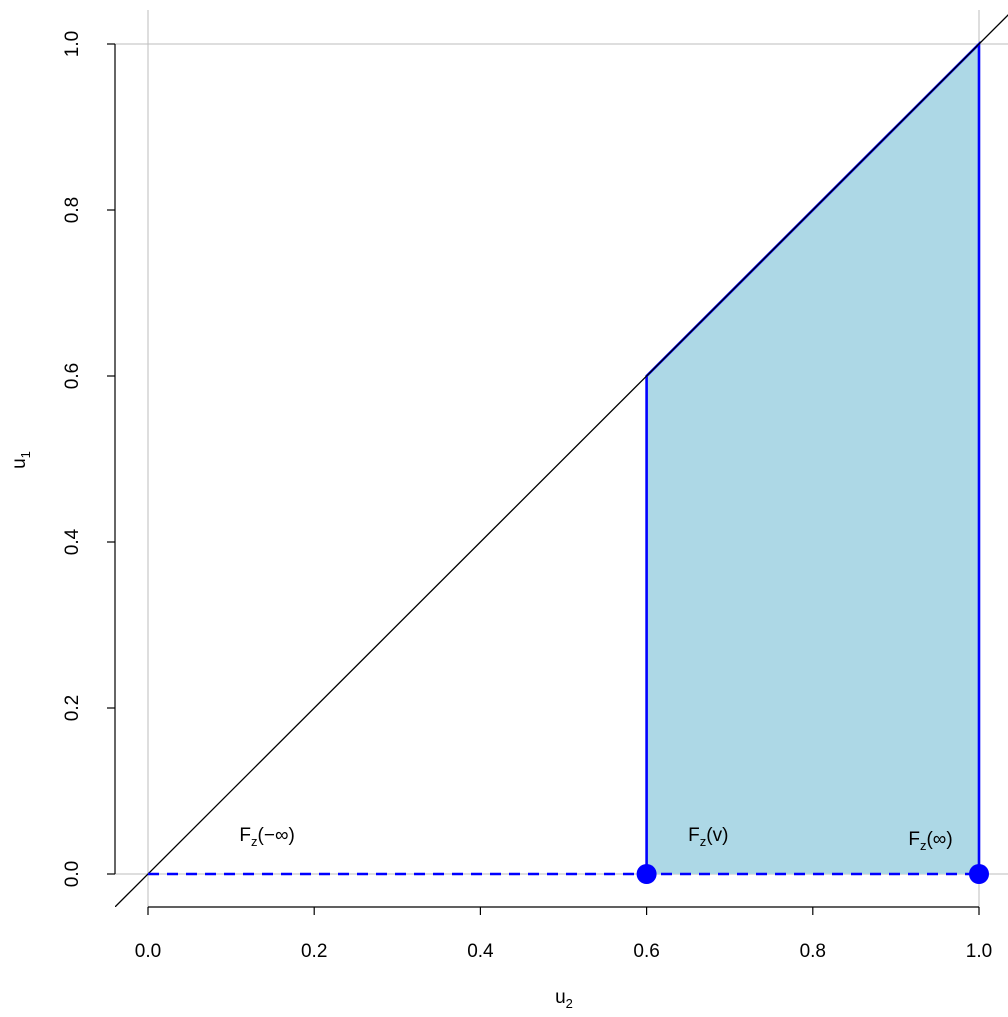 The width and height of the screenshot is (1008, 1017). Describe the element at coordinates (813, 951) in the screenshot. I see `x-tick-label: 0.8` at that location.